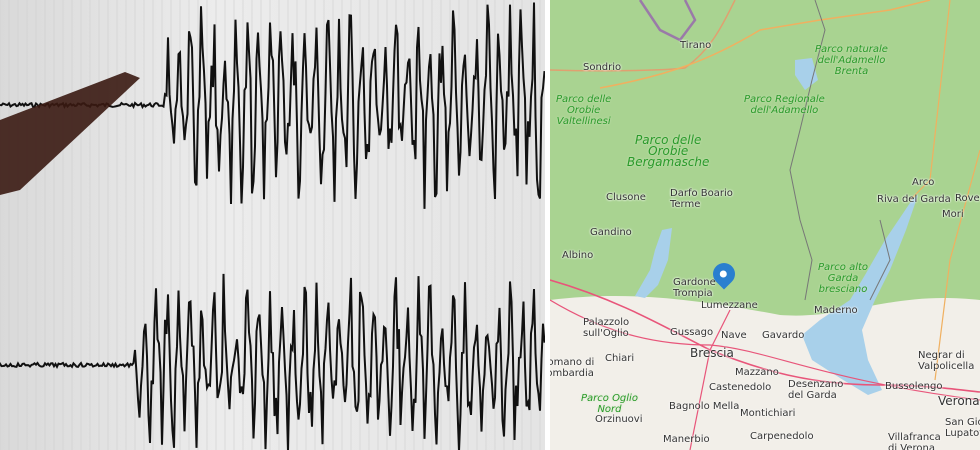  Describe the element at coordinates (704, 406) in the screenshot. I see `place-label: Bagnolo Mella` at that location.